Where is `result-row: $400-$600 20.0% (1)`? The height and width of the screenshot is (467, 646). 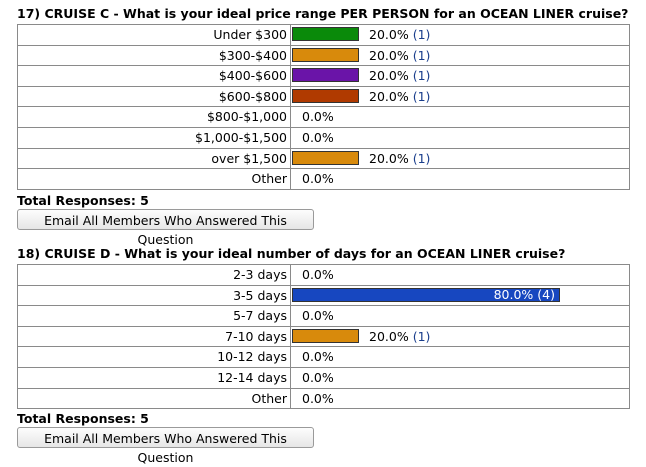
result-row: $400-$600 20.0% (1) is located at coordinates (323, 76).